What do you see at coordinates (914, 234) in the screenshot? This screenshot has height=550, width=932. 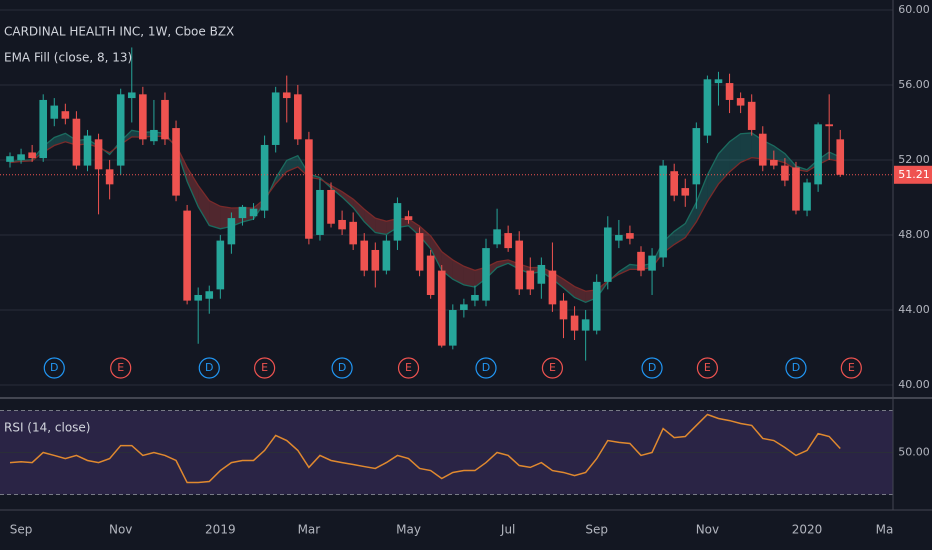 I see `y-tick-label: 48.00` at bounding box center [914, 234].